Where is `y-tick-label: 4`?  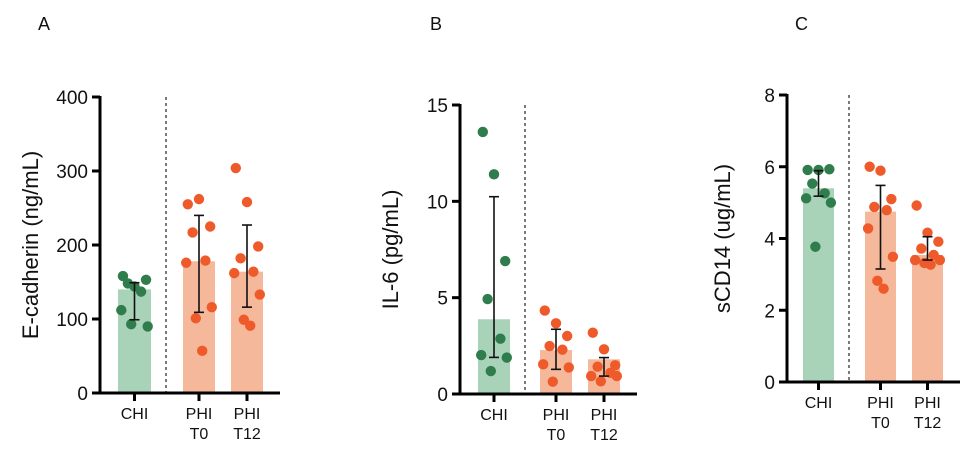
y-tick-label: 4 is located at coordinates (769, 240).